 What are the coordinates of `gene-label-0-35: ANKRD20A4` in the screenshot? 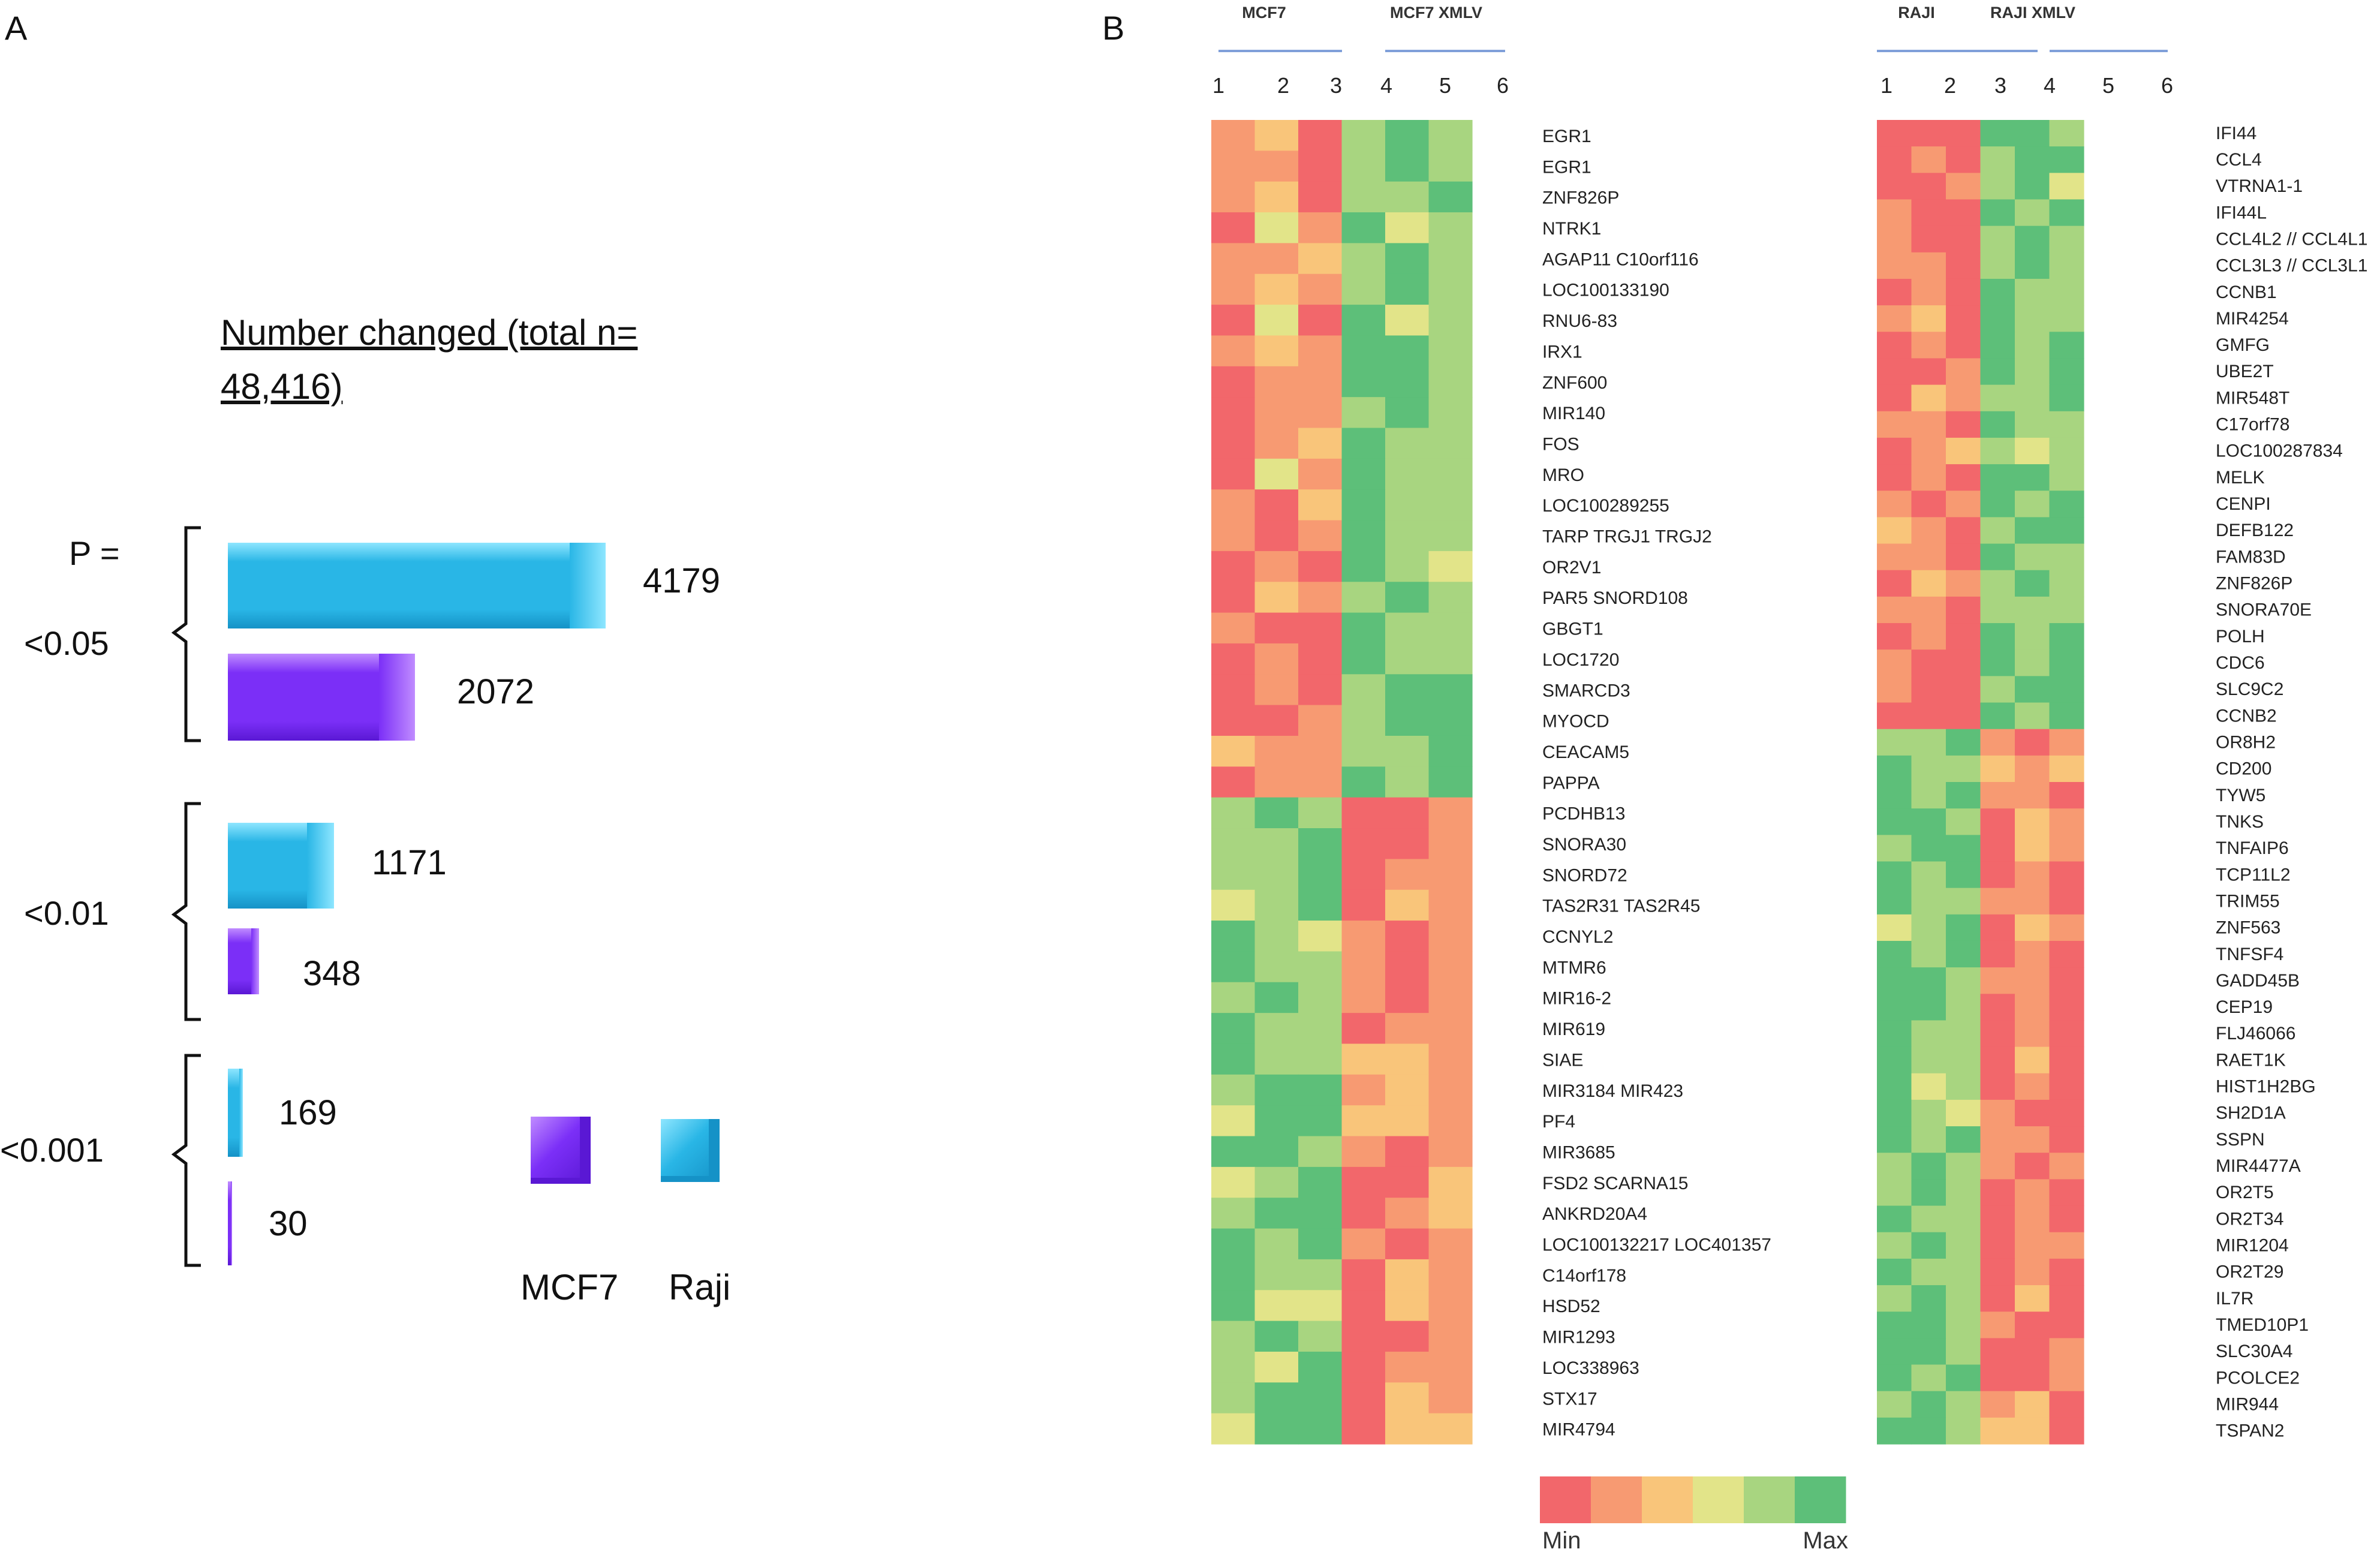 It's located at (1594, 1214).